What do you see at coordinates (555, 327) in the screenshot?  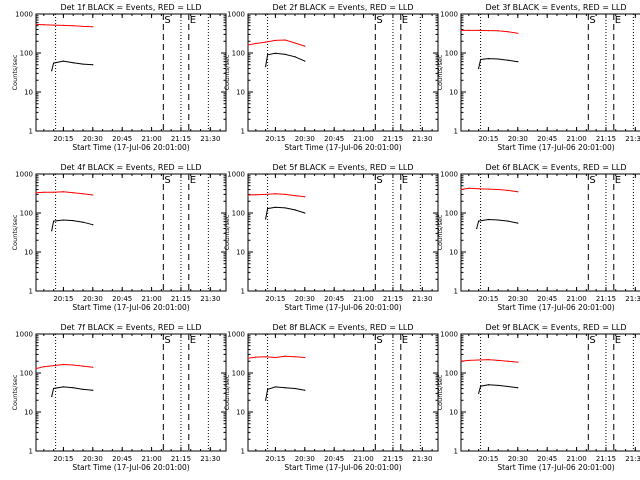 I see `chart-title: Det 9f BLACK = Events, RED = LLD` at bounding box center [555, 327].